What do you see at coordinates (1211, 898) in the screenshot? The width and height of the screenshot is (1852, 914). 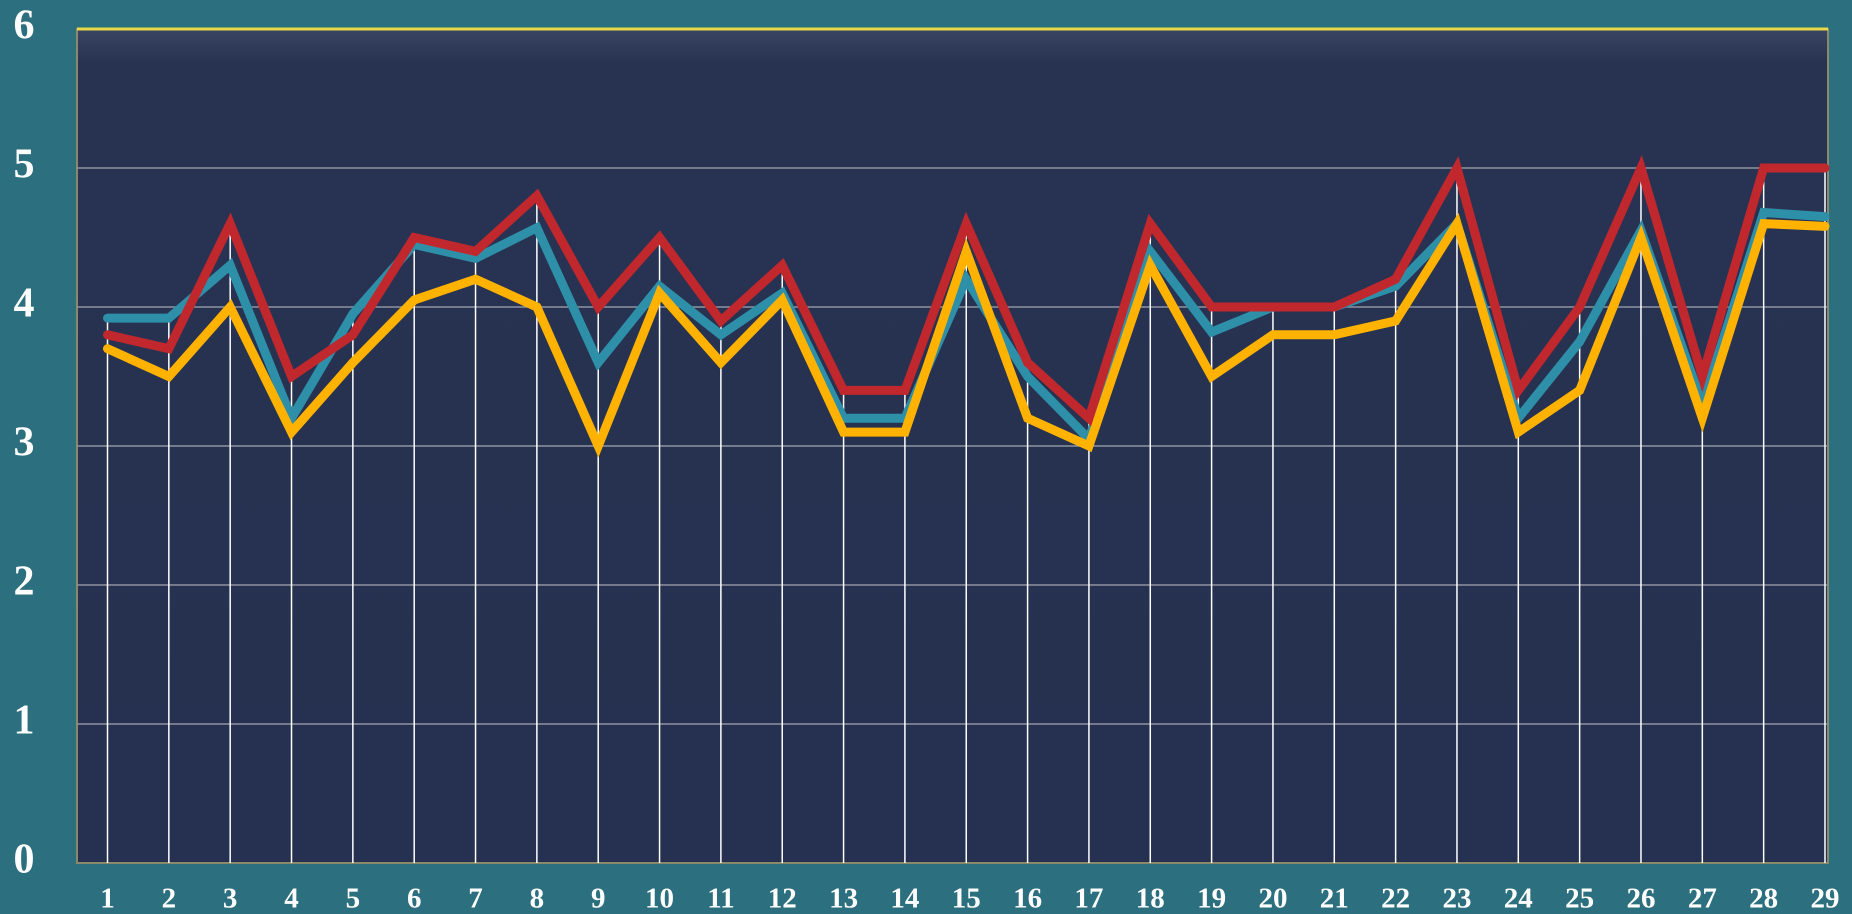 I see `x-tick-label: 19` at bounding box center [1211, 898].